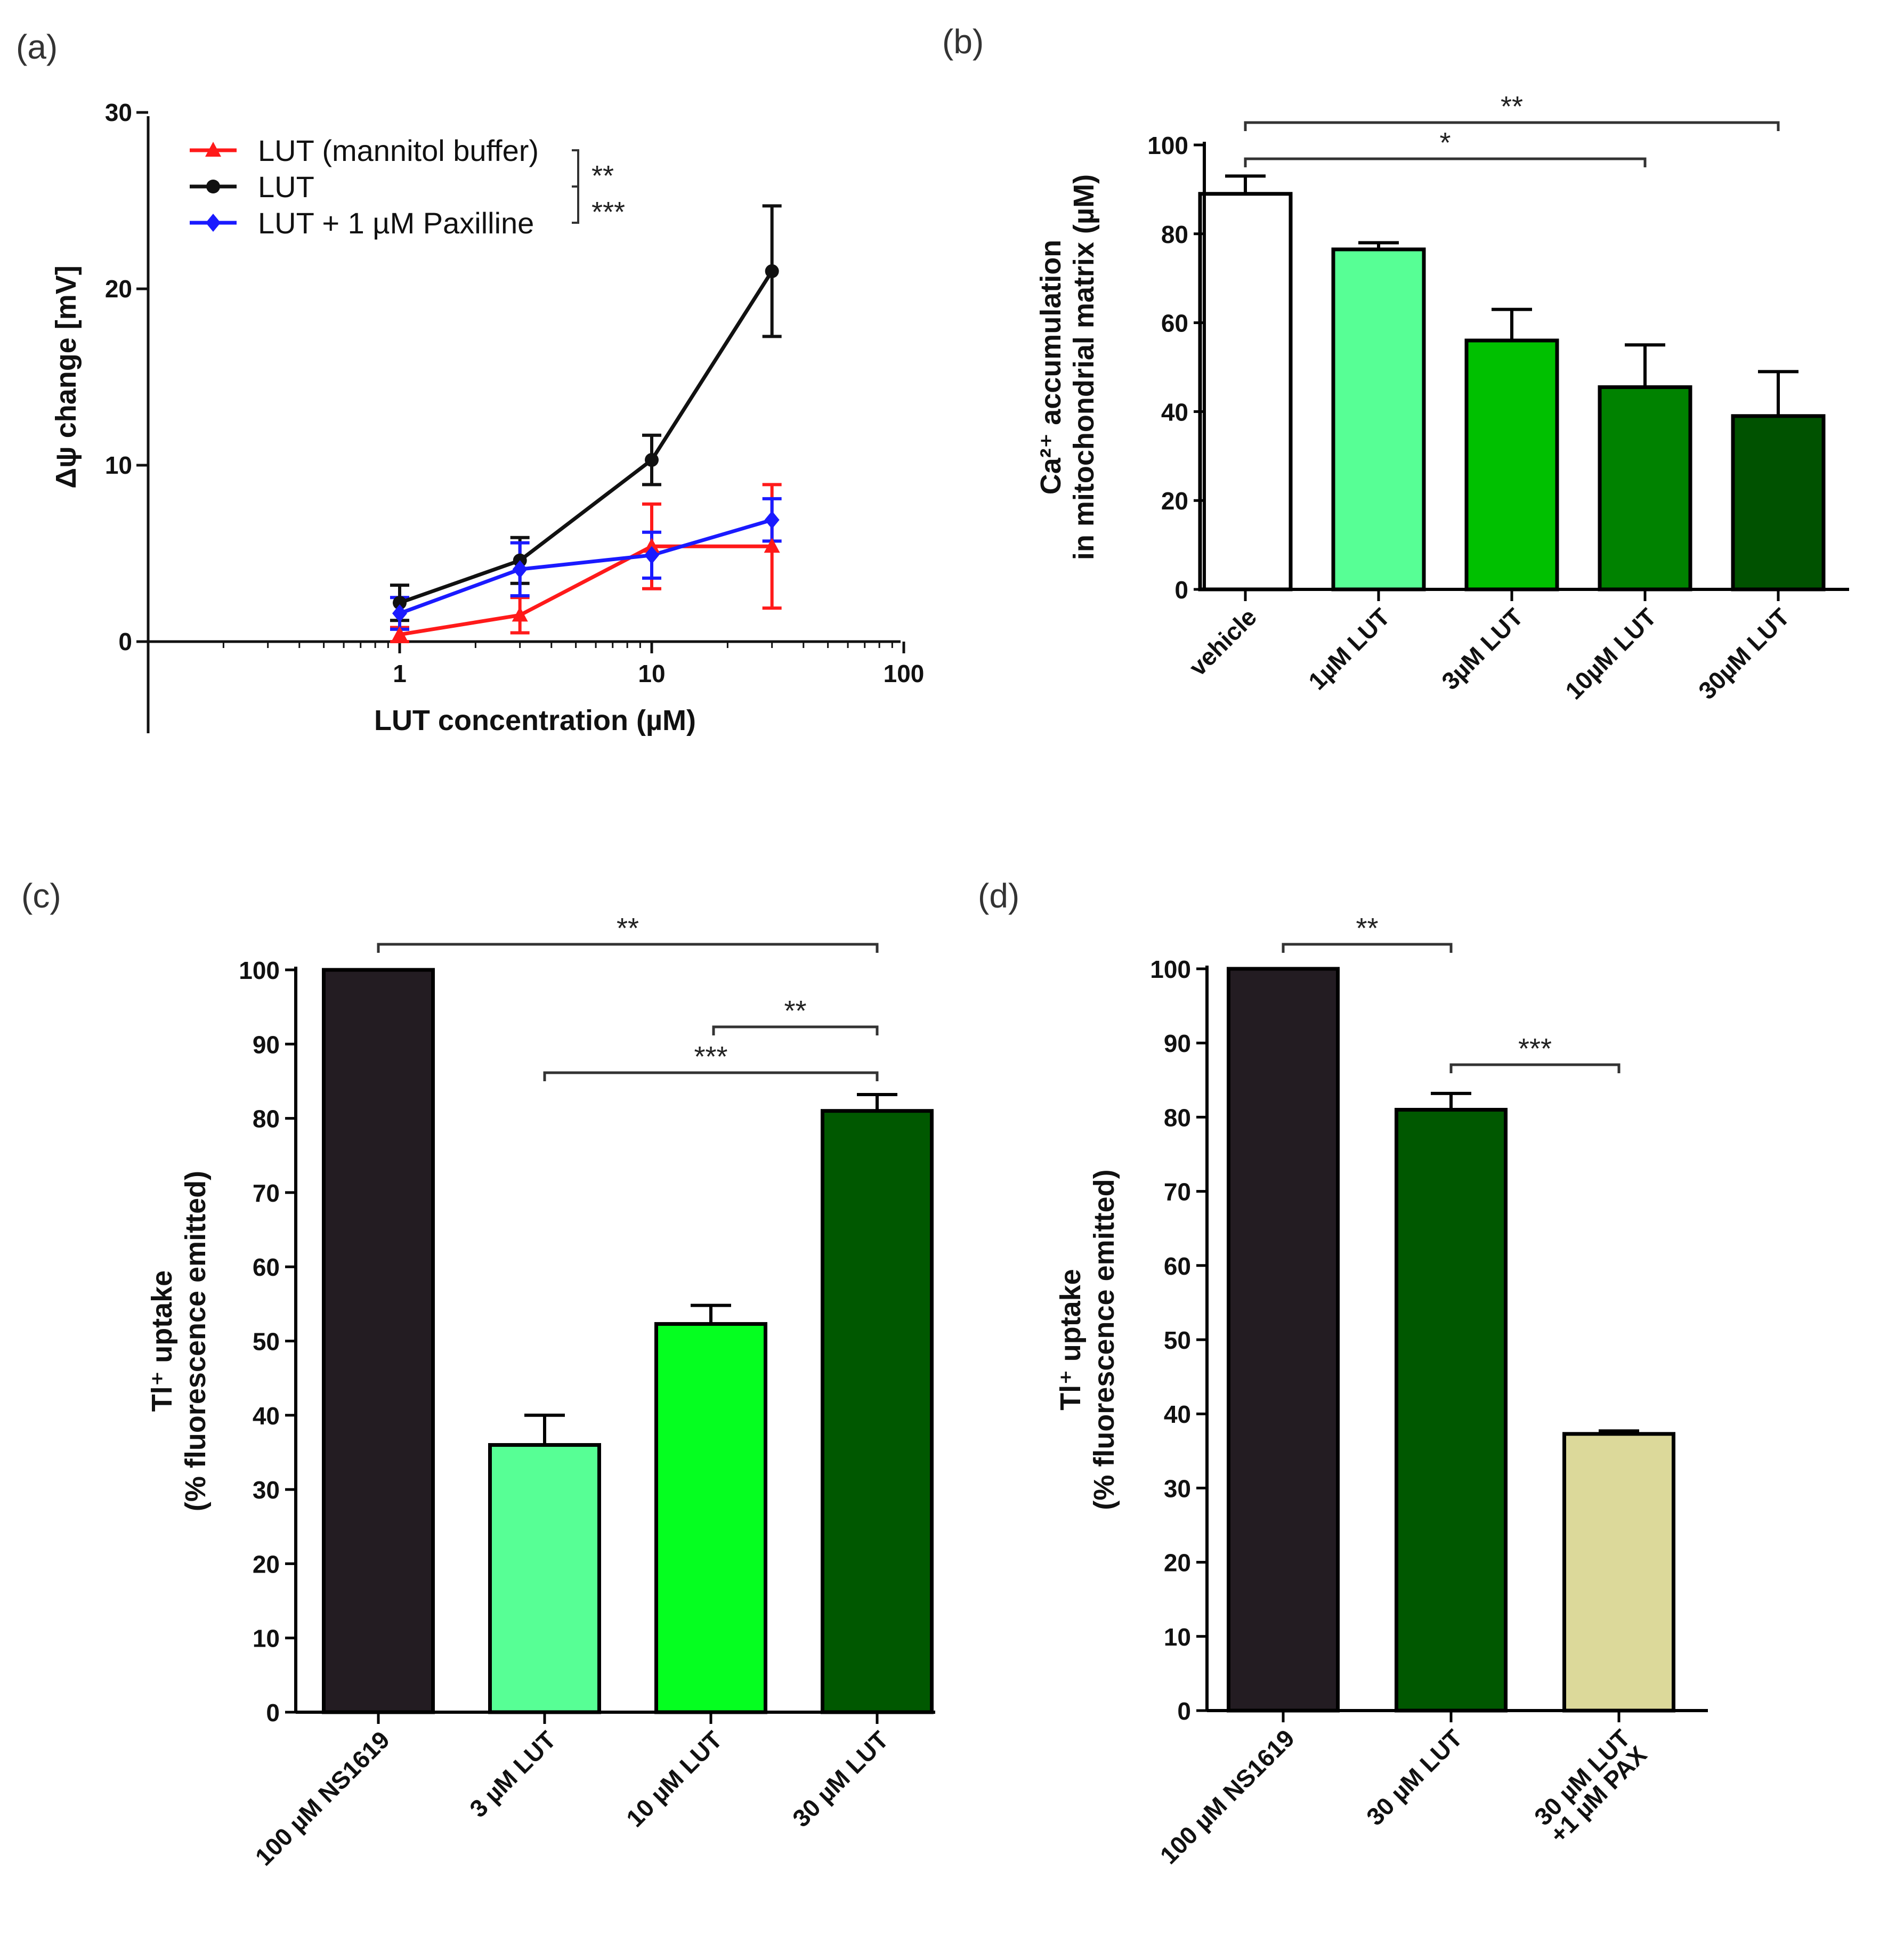 The image size is (1904, 1936). What do you see at coordinates (66, 377) in the screenshot?
I see `a-y-axis-title: Δψ change [mV]` at bounding box center [66, 377].